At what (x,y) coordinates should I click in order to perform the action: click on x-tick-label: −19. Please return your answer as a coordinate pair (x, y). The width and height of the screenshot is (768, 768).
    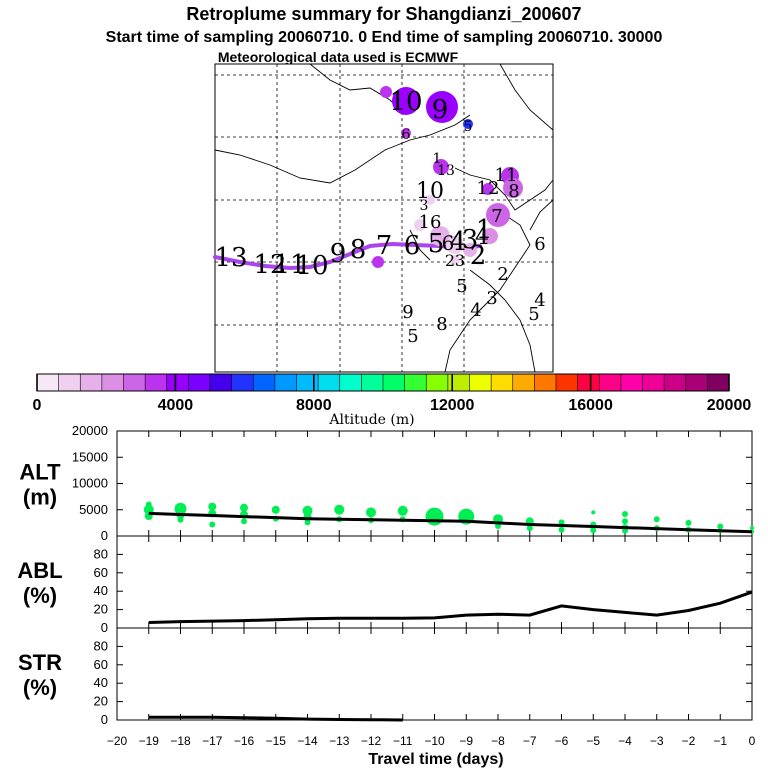
    Looking at the image, I should click on (149, 741).